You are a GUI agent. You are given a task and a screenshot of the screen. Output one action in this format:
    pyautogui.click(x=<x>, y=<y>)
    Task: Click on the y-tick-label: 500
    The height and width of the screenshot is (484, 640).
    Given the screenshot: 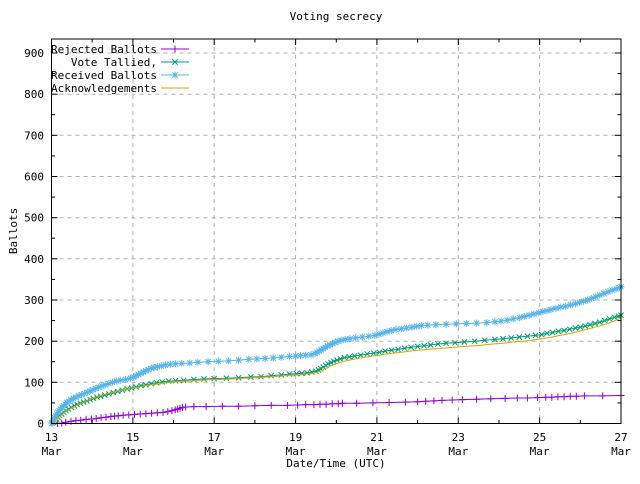 What is the action you would take?
    pyautogui.click(x=34, y=218)
    